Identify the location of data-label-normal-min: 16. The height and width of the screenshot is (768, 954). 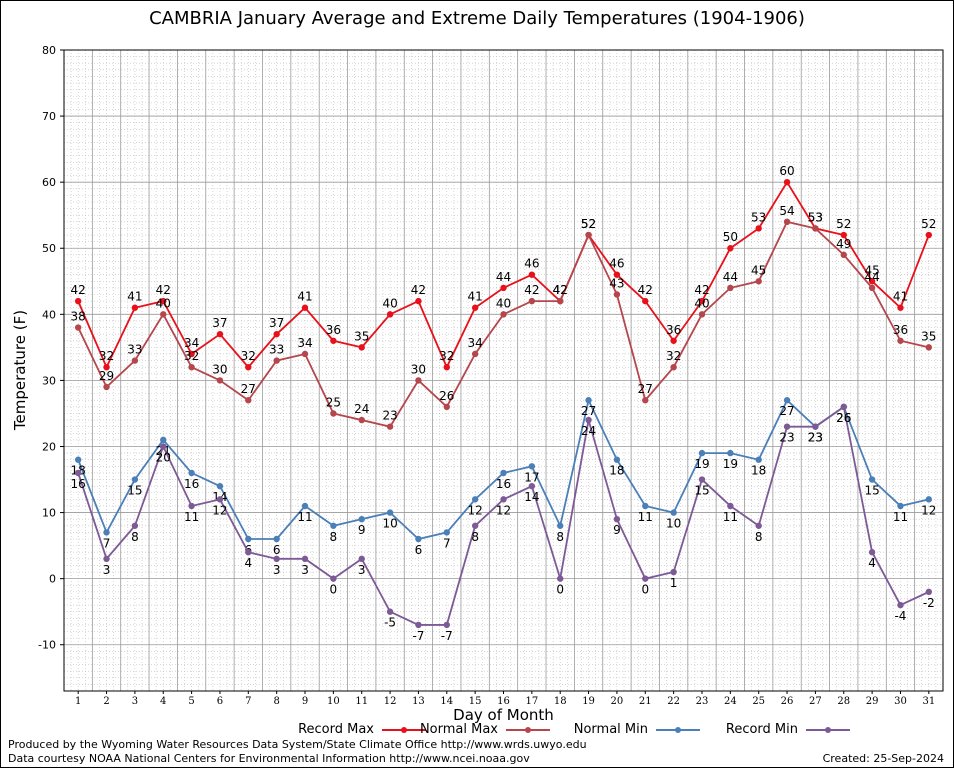
(191, 484).